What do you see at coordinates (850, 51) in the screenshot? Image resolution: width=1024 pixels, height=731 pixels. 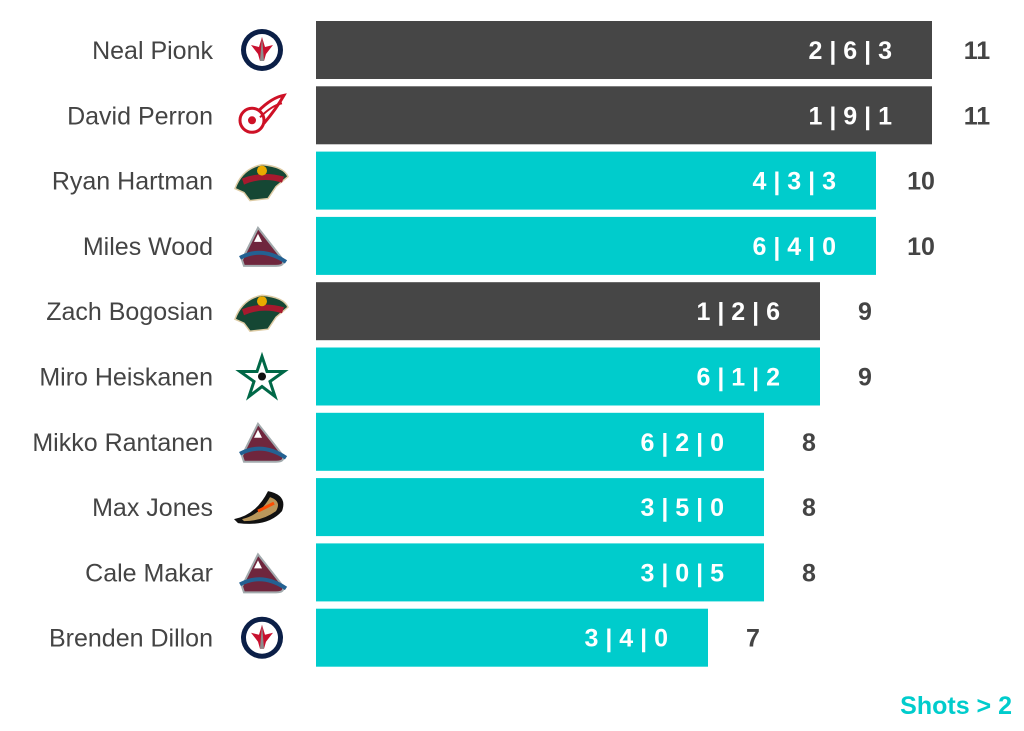 I see `bar-breakdown-label: 2 | 6 | 3` at bounding box center [850, 51].